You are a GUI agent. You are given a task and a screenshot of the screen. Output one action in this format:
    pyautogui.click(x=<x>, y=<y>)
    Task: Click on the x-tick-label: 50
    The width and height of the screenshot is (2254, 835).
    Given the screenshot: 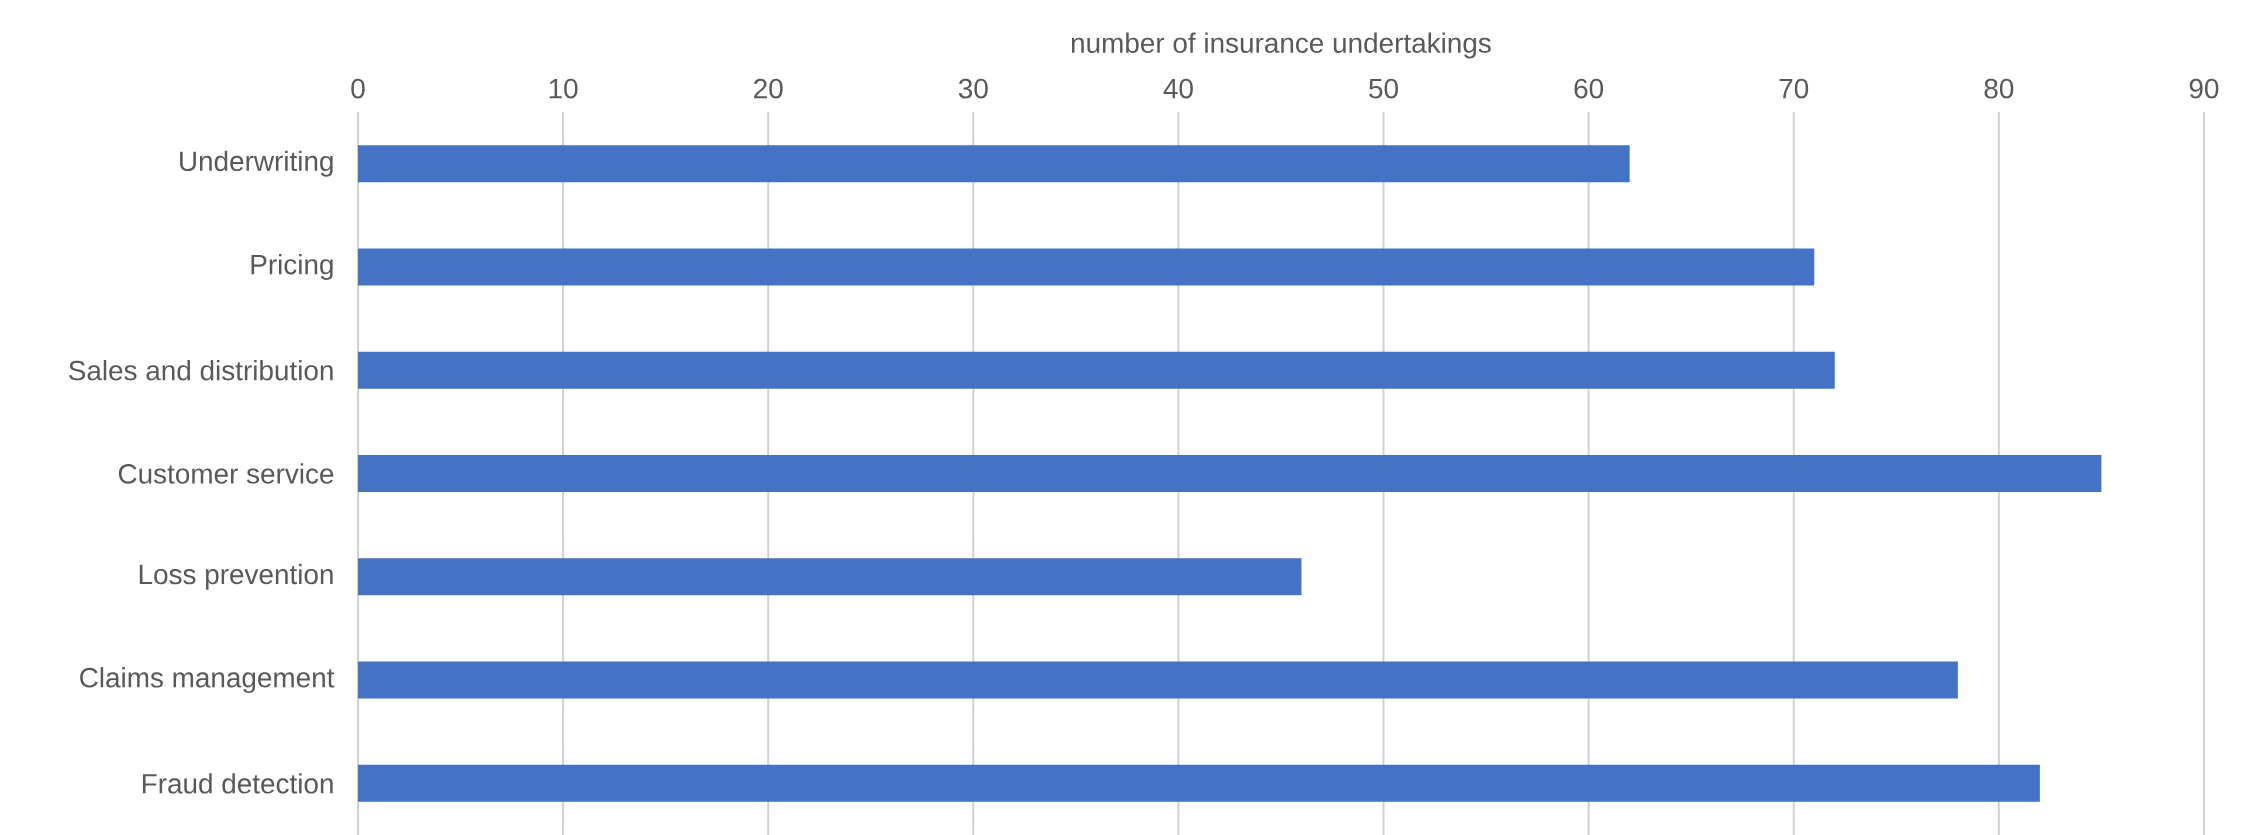 What is the action you would take?
    pyautogui.click(x=1383, y=88)
    